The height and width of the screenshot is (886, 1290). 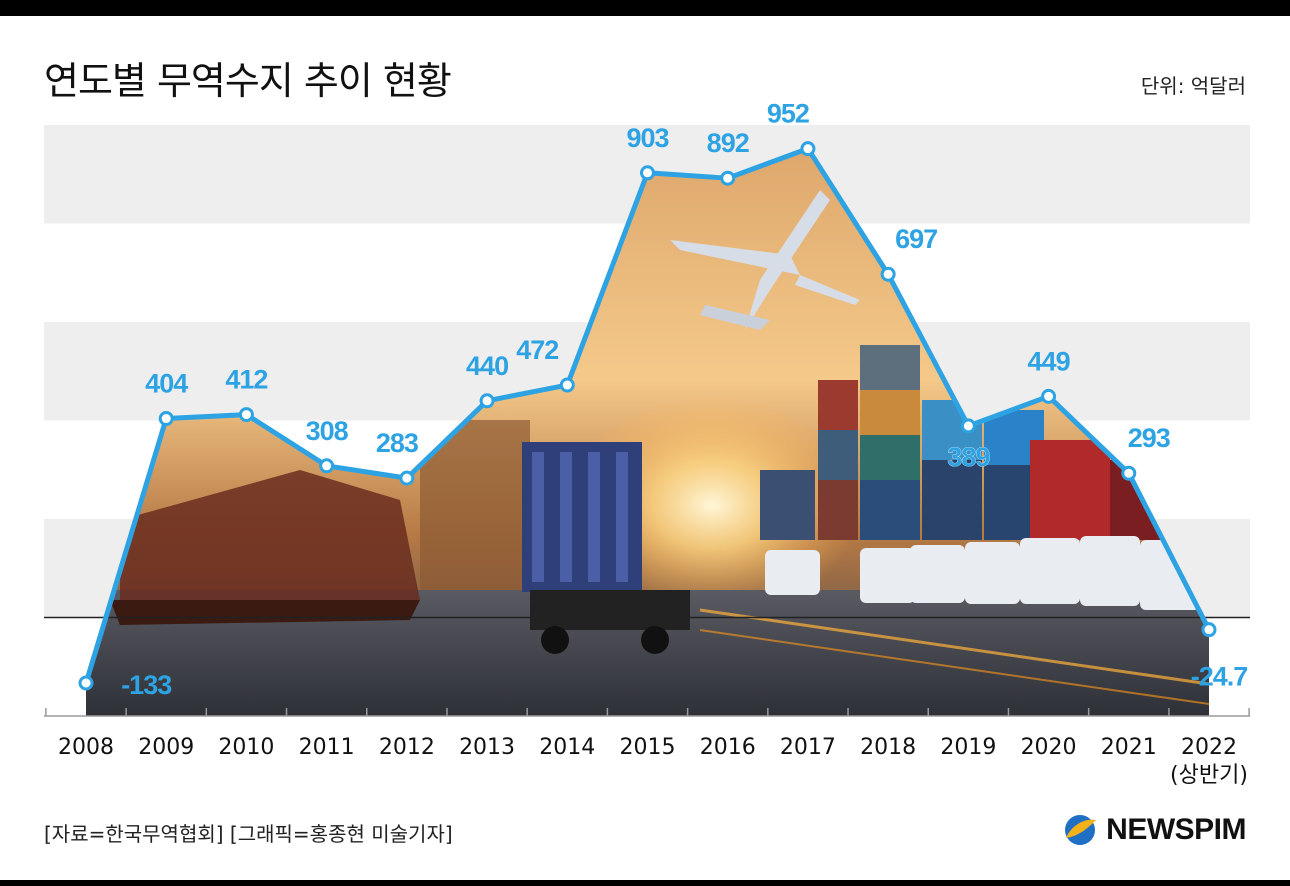 What do you see at coordinates (647, 712) in the screenshot?
I see `x-axis-ticks` at bounding box center [647, 712].